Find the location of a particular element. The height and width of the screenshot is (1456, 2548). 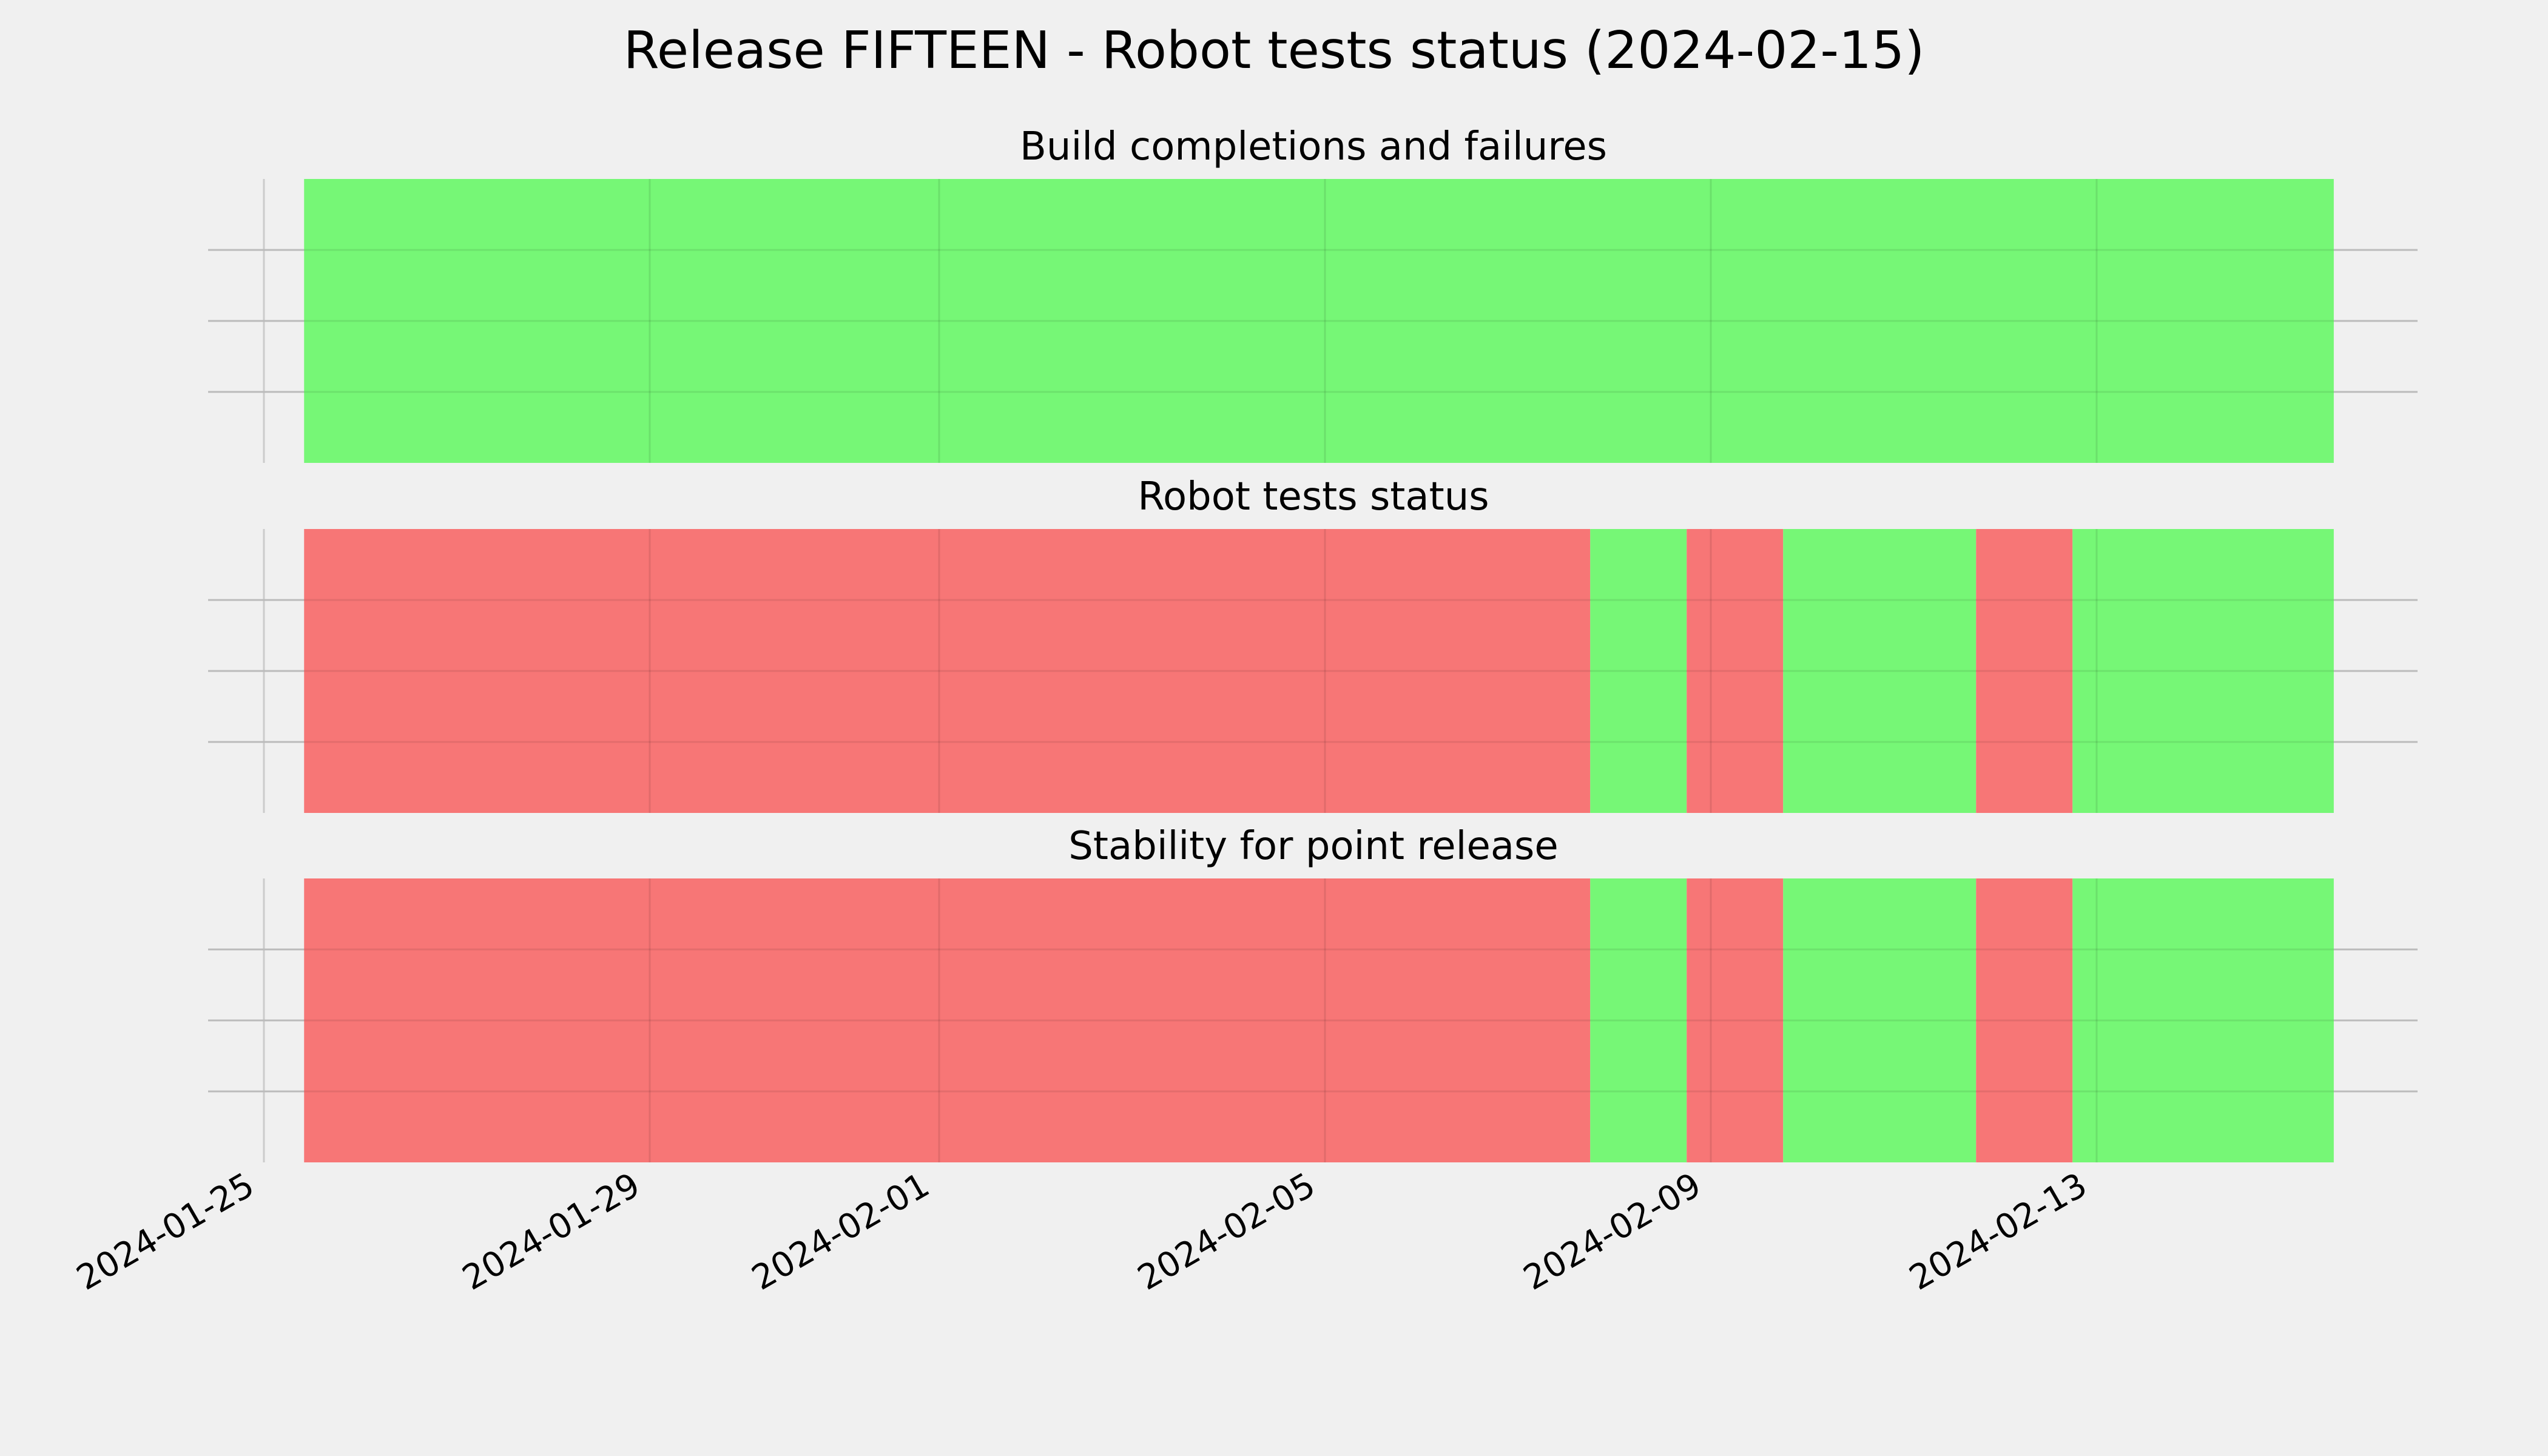

x-tick-label: 2024-01-25 is located at coordinates (165, 1231).